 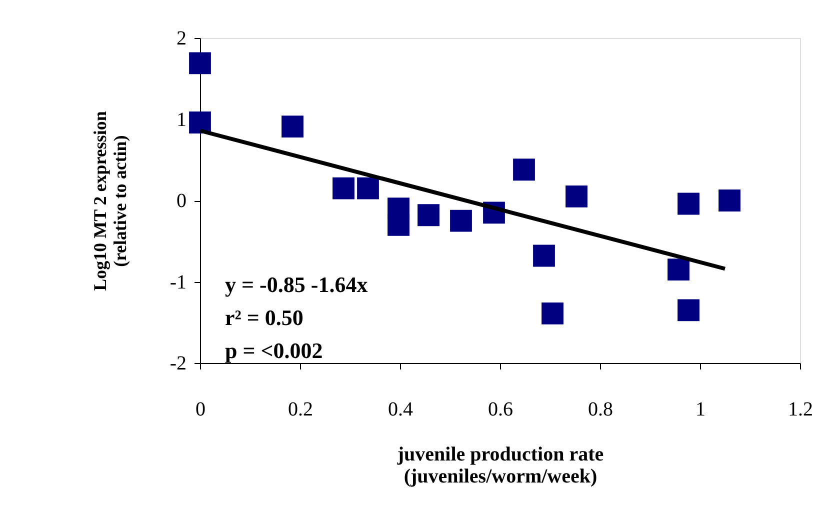 What do you see at coordinates (178, 282) in the screenshot?
I see `y-tick-label: -1` at bounding box center [178, 282].